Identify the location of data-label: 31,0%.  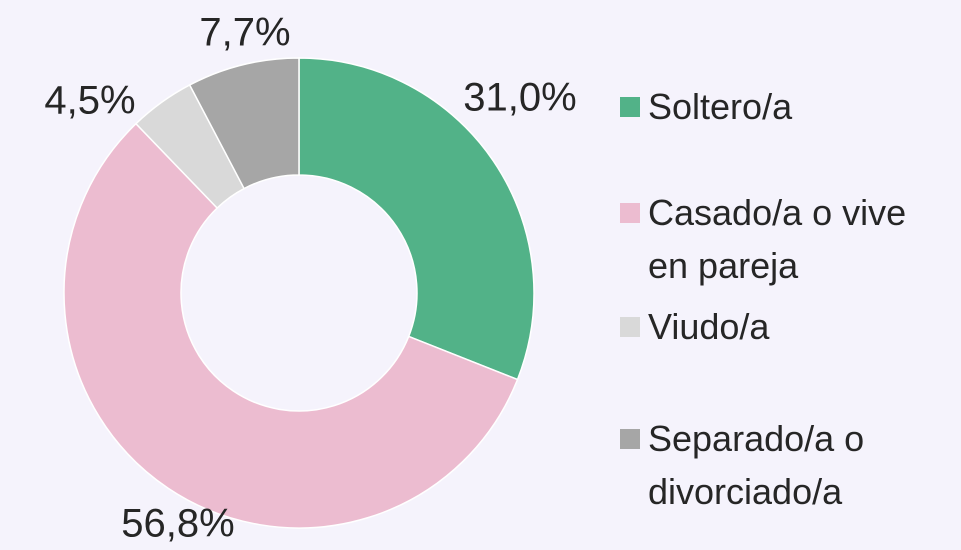
(519, 98).